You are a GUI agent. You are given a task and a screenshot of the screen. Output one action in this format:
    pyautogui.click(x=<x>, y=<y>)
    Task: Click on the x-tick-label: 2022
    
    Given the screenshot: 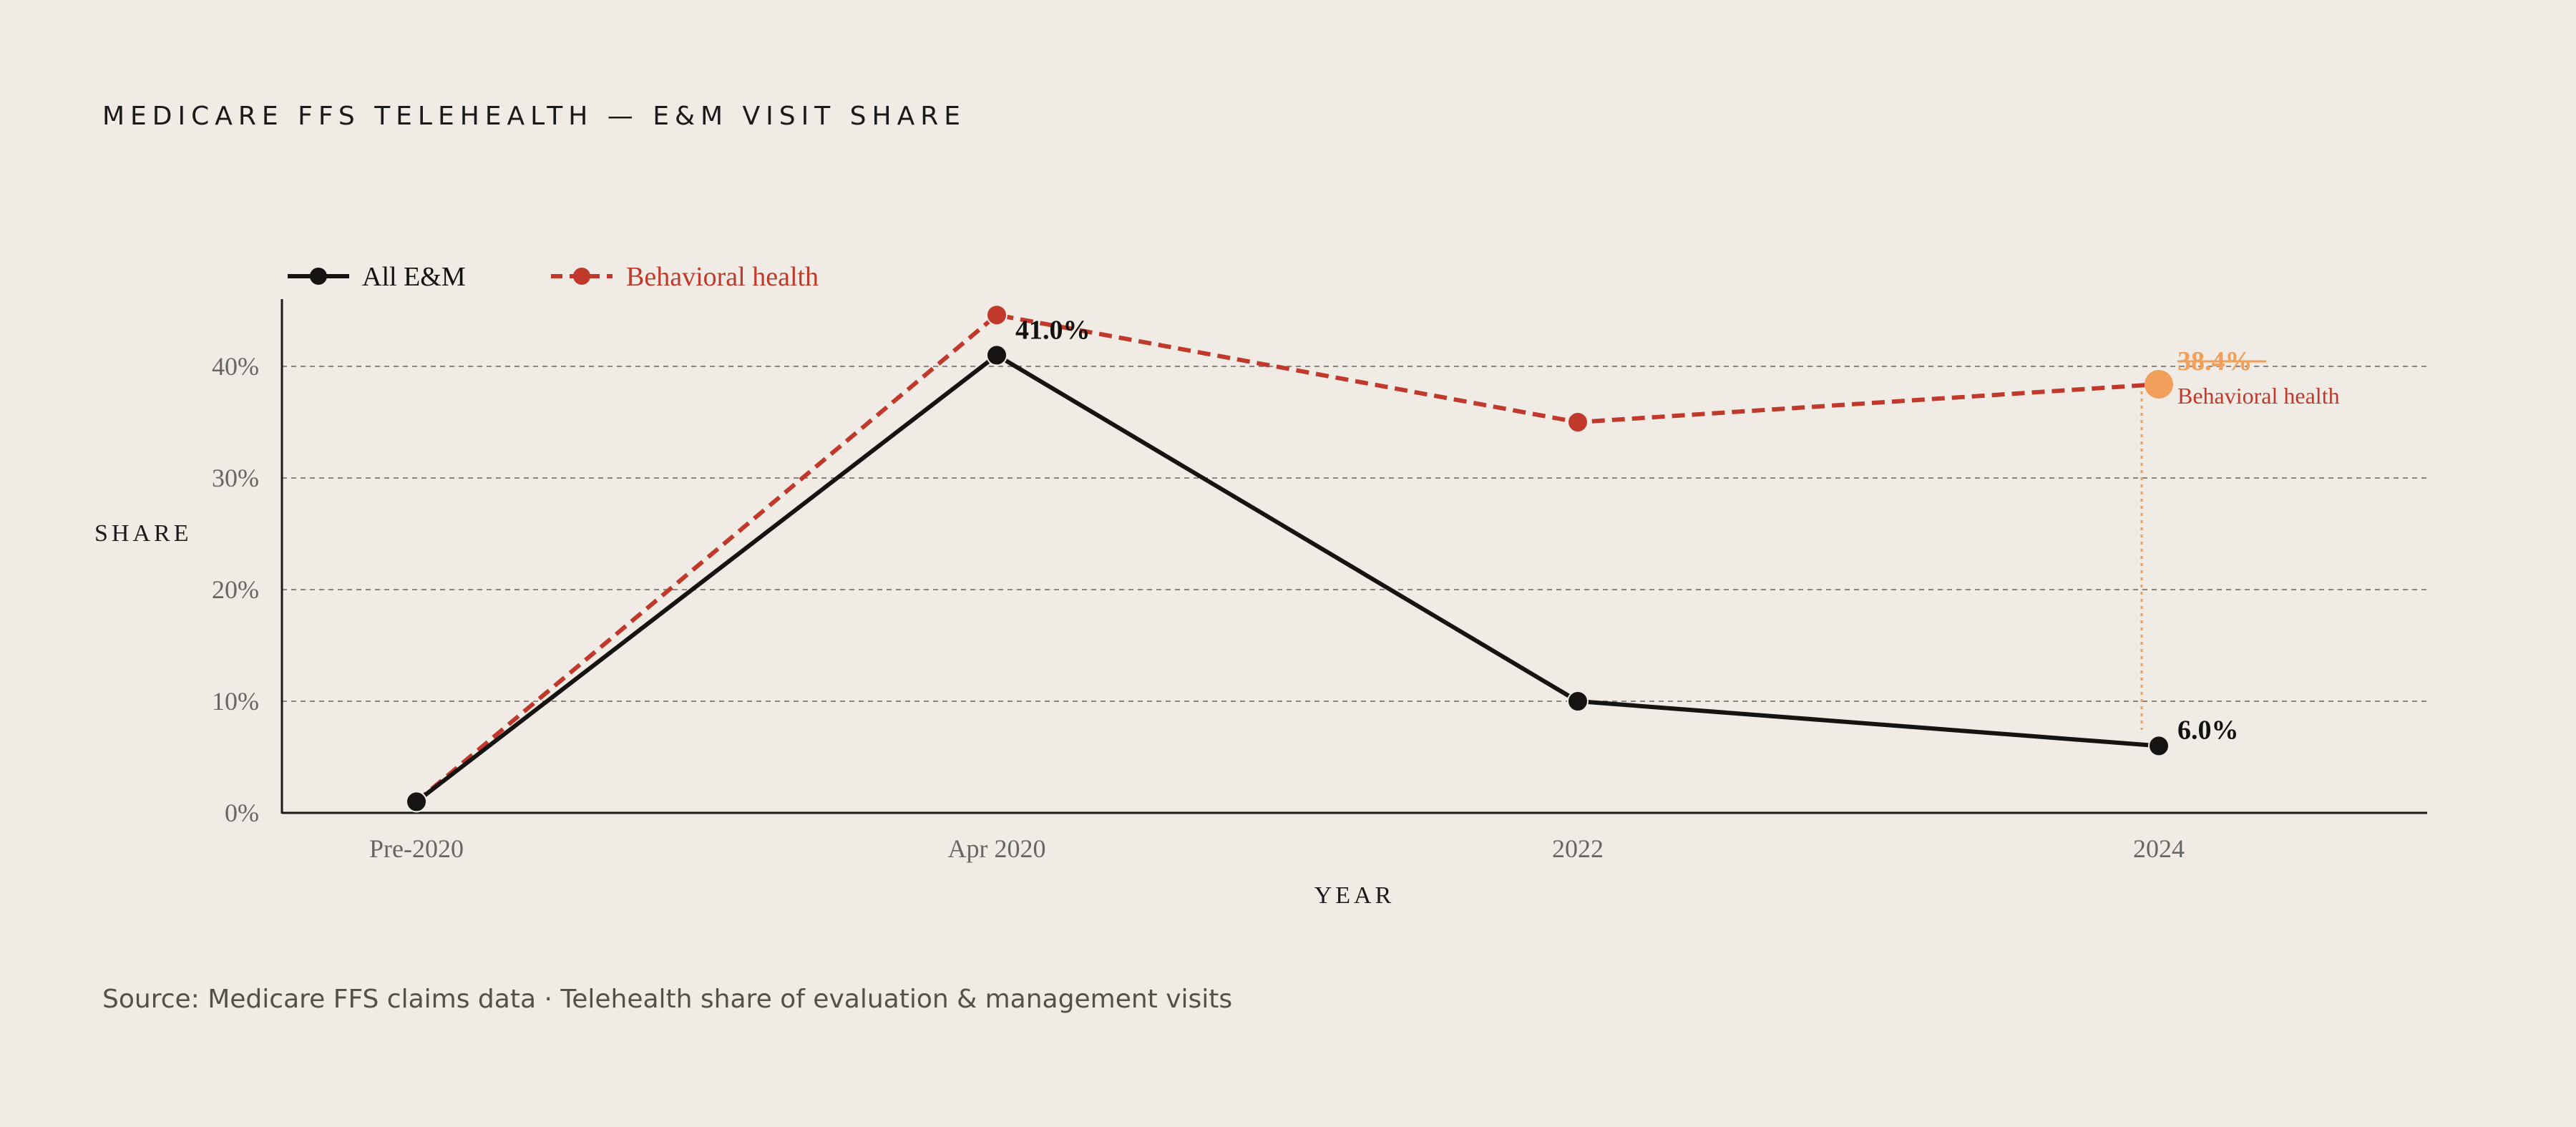 What is the action you would take?
    pyautogui.click(x=1578, y=848)
    